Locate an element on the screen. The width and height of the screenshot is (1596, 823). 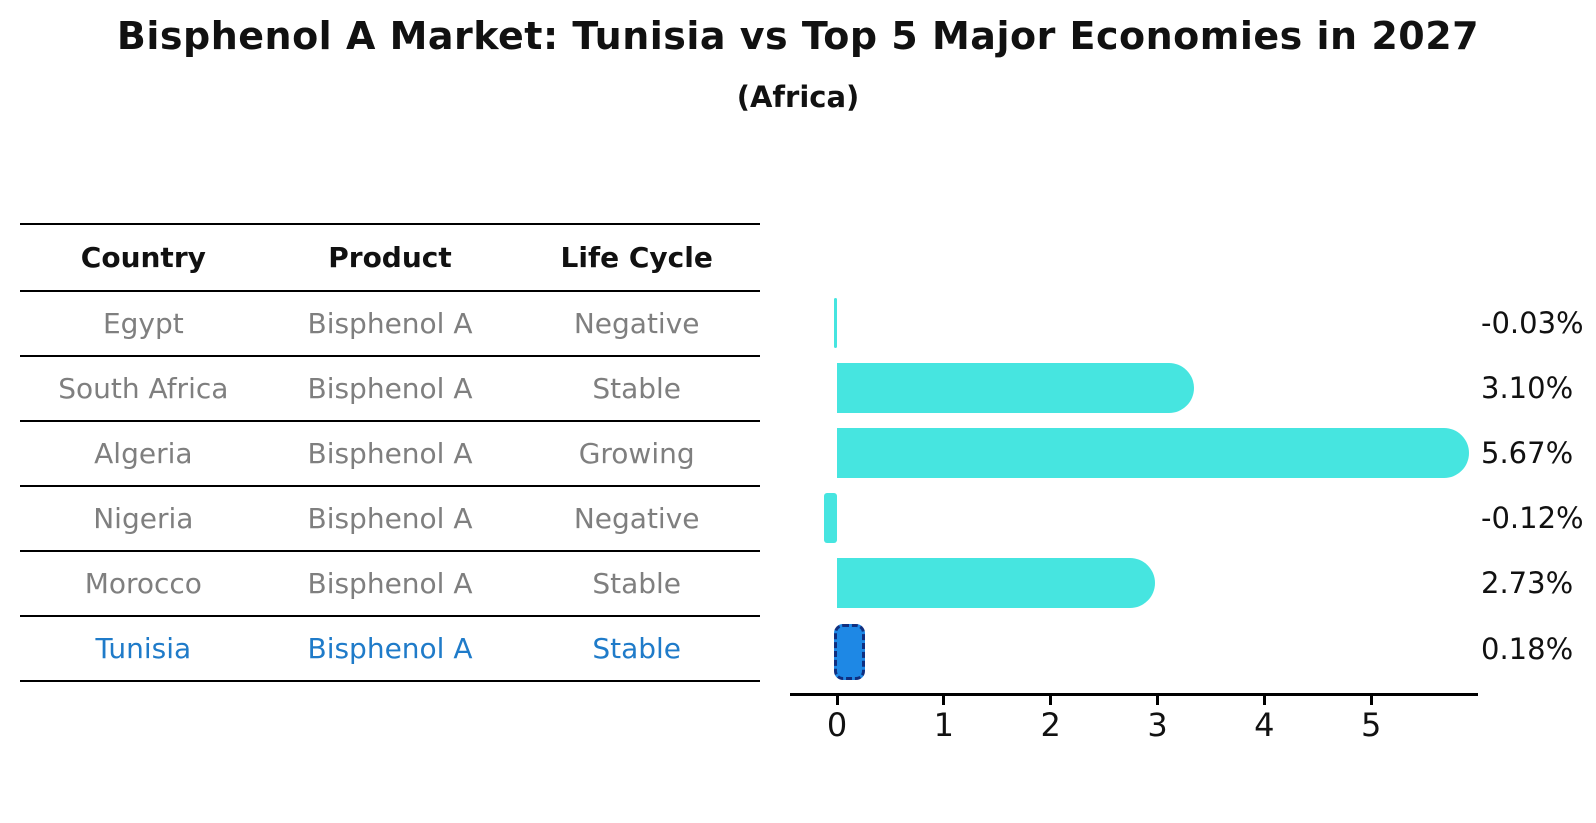
table-row-tunisia: Tunisia Bisphenol A Stable is located at coordinates (390, 649).